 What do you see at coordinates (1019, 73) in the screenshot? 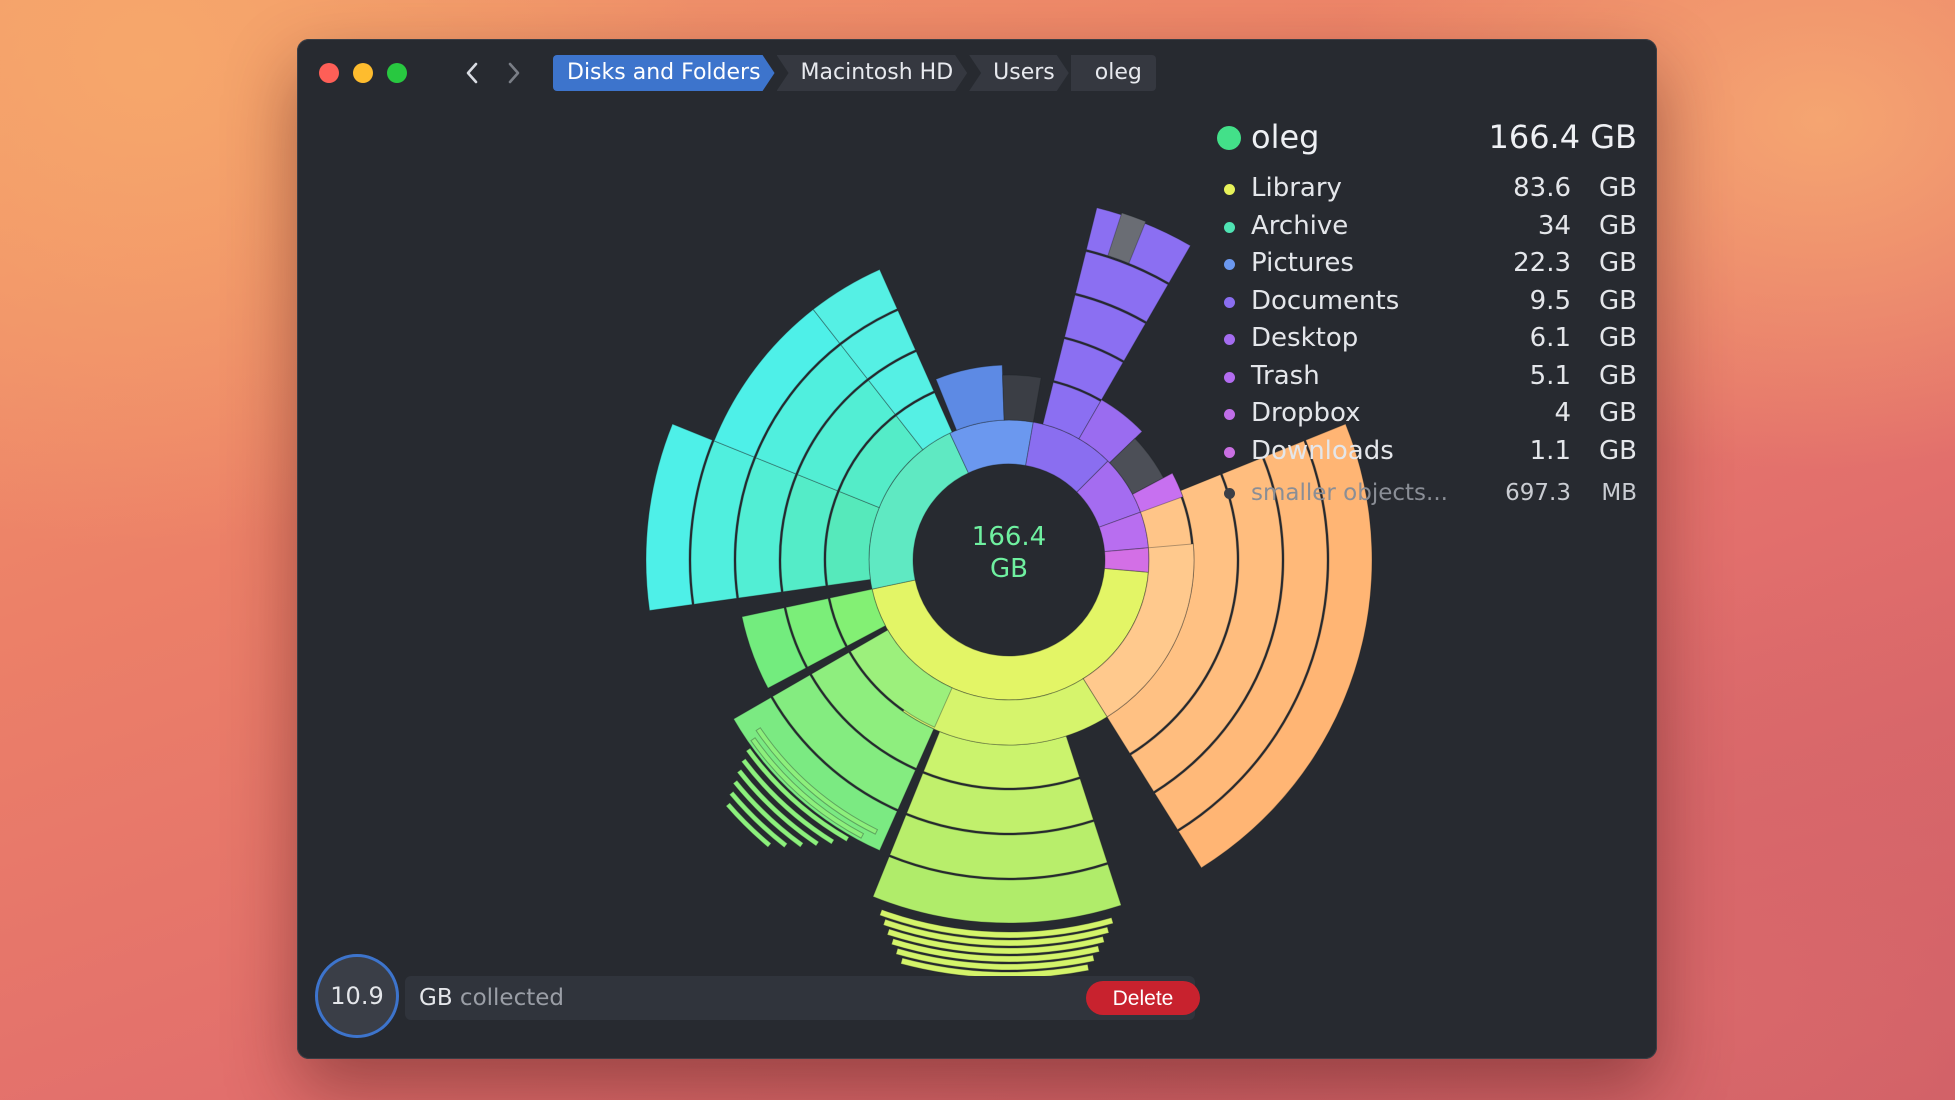
I see `breadcrumb-users: Users` at bounding box center [1019, 73].